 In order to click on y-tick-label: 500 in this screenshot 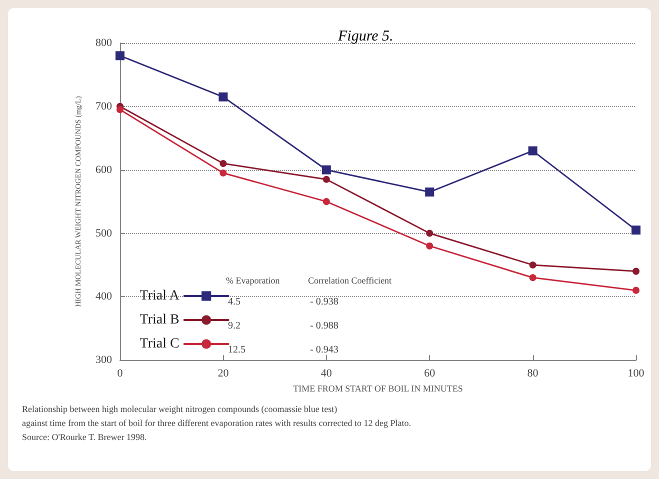, I will do `click(104, 233)`.